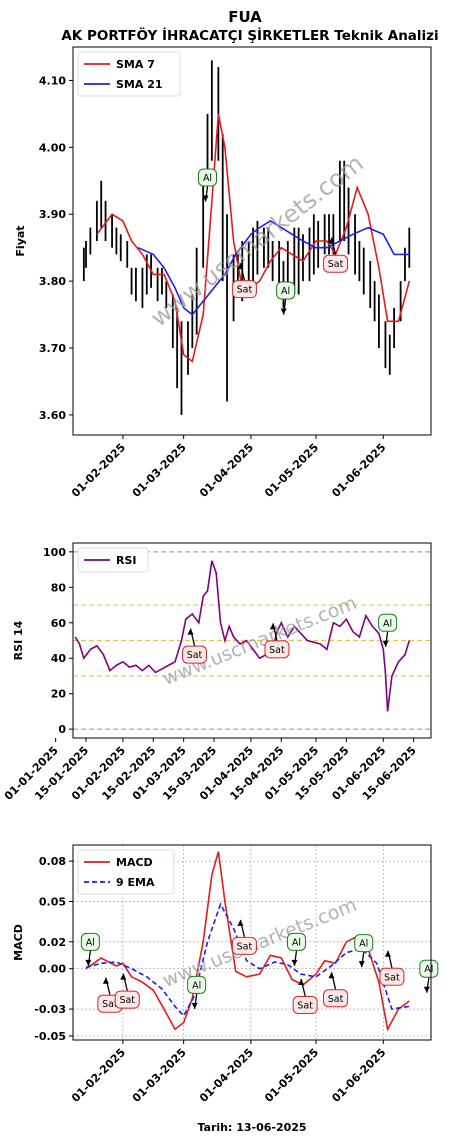 The image size is (474, 1142). What do you see at coordinates (52, 214) in the screenshot?
I see `y-tick-label: 3.90` at bounding box center [52, 214].